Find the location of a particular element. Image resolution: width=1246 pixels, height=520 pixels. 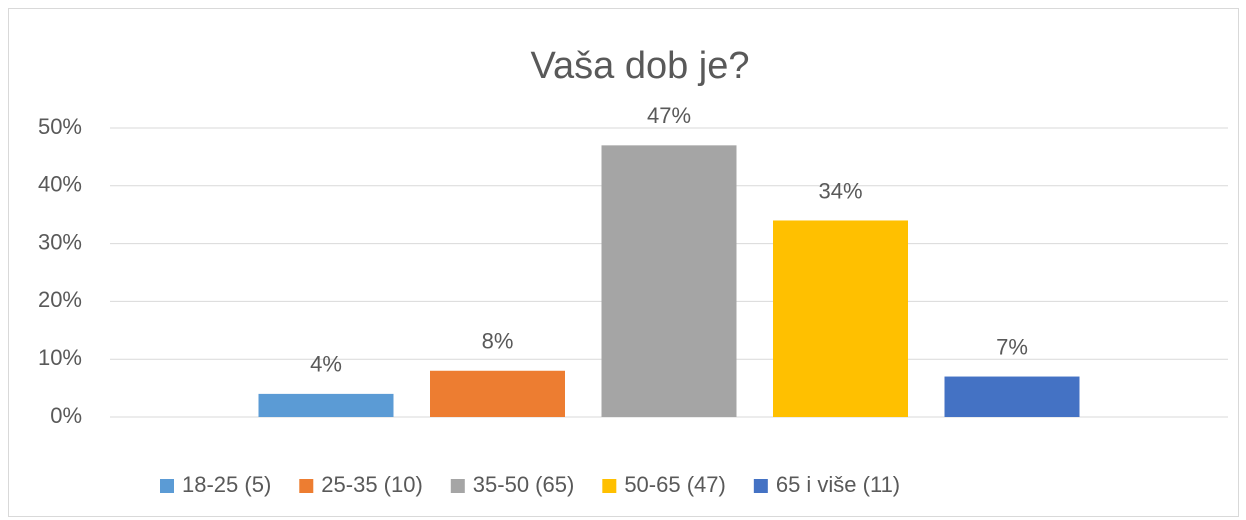

data-label: 7% is located at coordinates (1012, 346).